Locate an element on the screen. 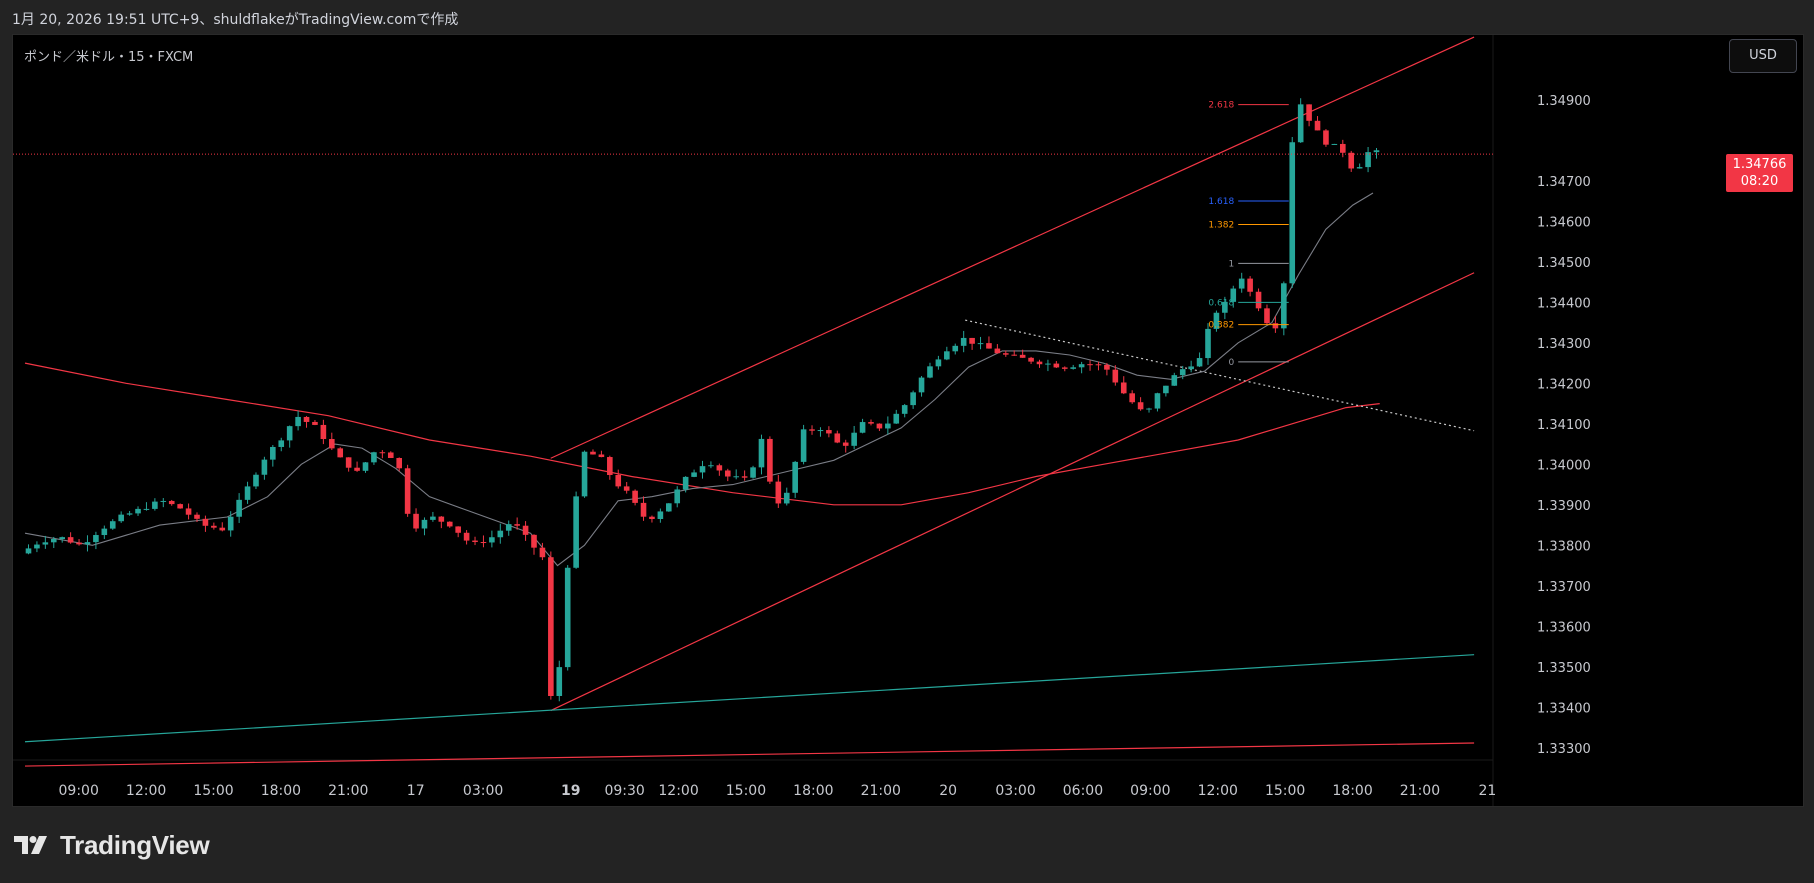 The image size is (1814, 883). price-axis-label: 1.33900 is located at coordinates (1564, 506).